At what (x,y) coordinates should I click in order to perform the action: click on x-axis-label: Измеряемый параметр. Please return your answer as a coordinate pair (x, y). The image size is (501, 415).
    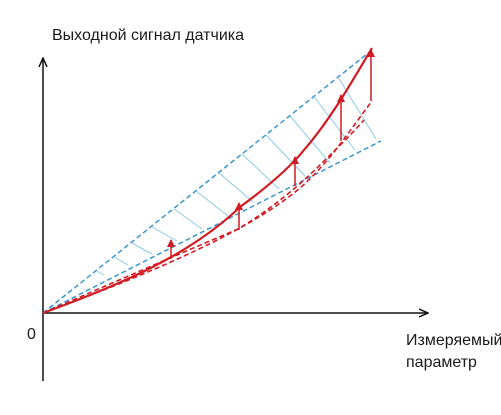
    Looking at the image, I should click on (453, 352).